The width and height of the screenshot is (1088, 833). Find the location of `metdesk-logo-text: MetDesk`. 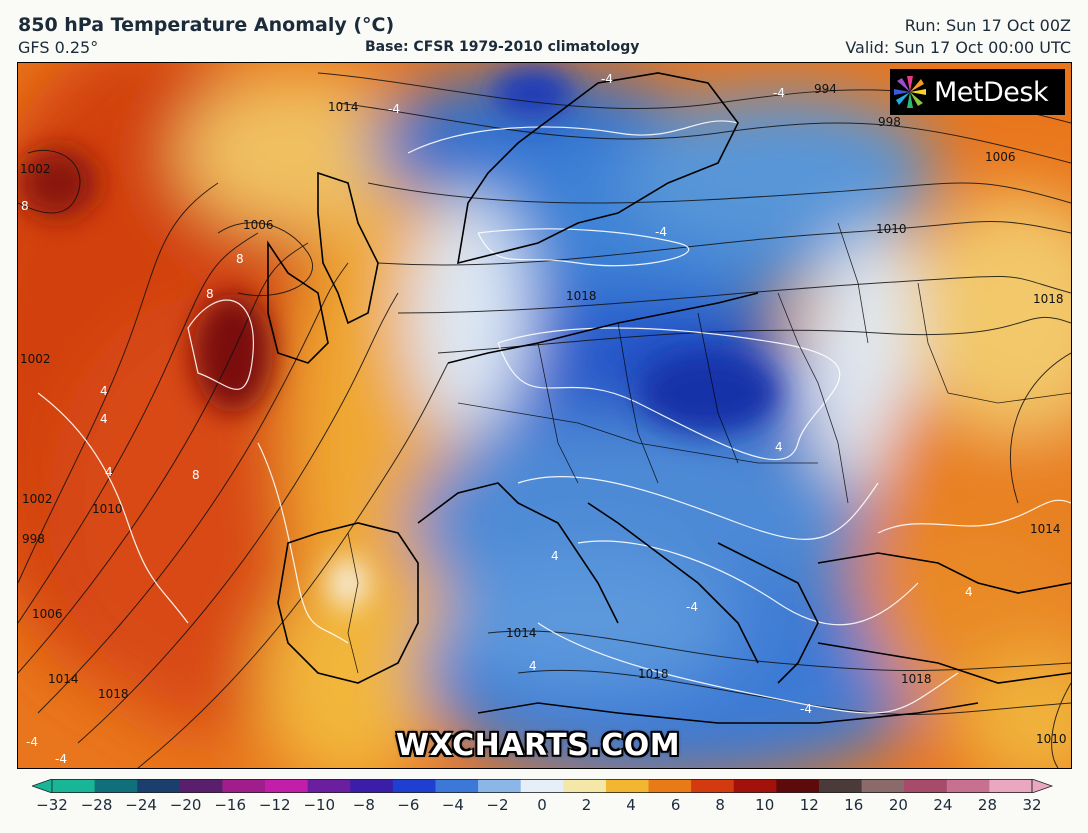

metdesk-logo-text: MetDesk is located at coordinates (991, 92).